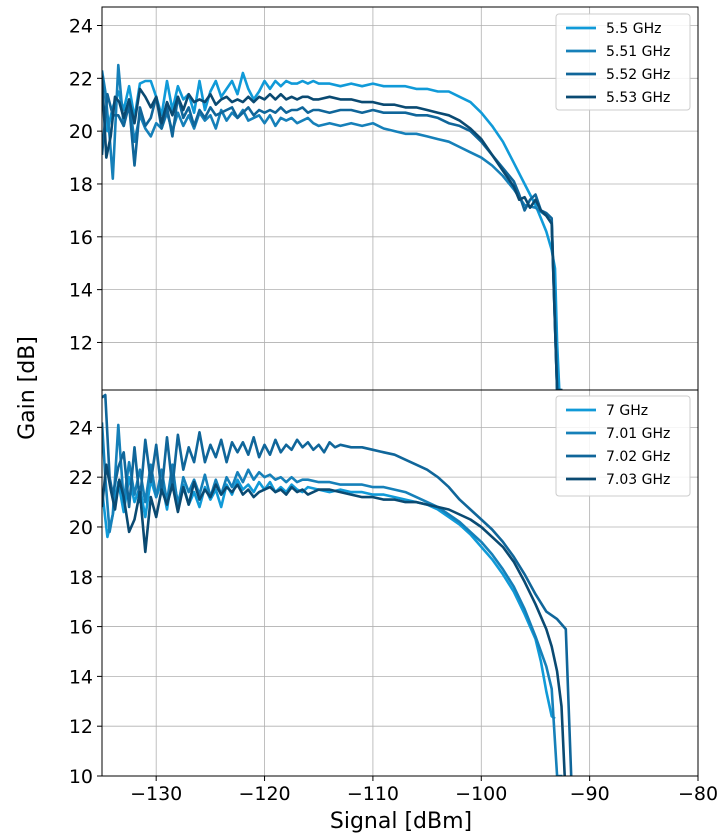  I want to click on legend-entry: 7.02 GHz, so click(638, 457).